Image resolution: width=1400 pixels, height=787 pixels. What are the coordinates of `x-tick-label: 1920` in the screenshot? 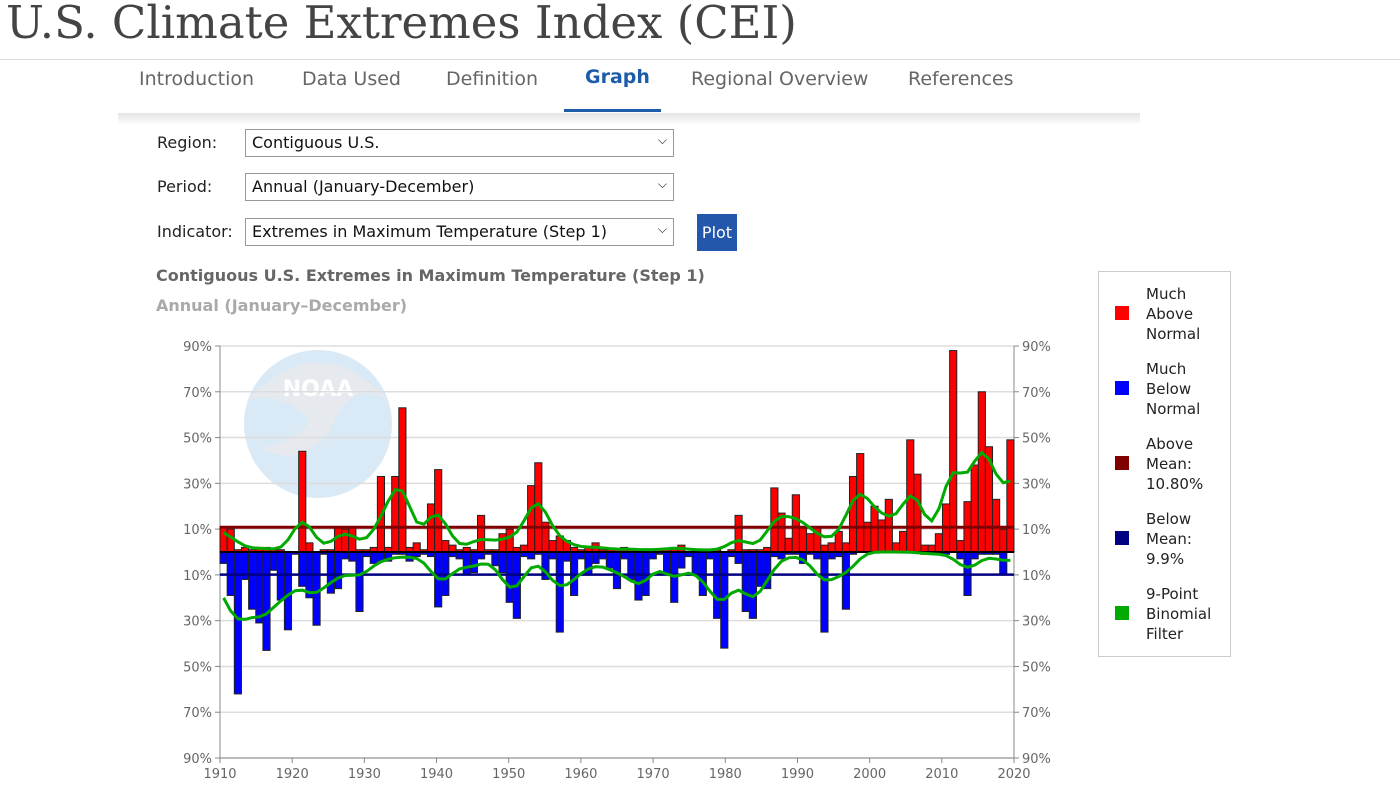 It's located at (292, 774).